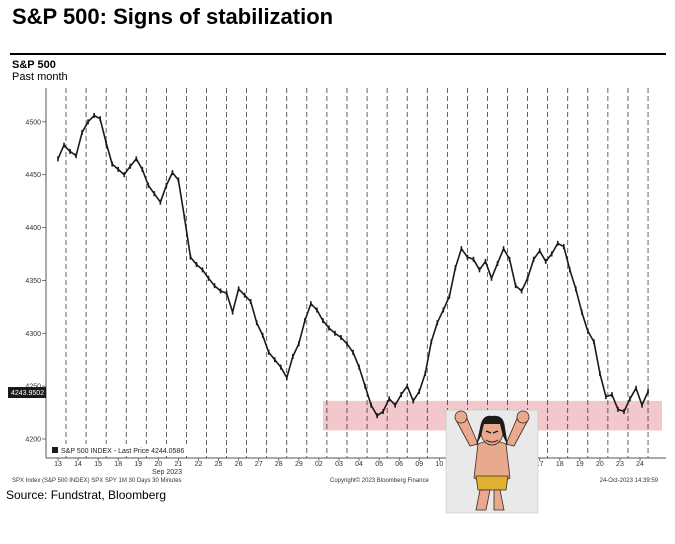  I want to click on headline: S&P 500: Signs of stabilization, so click(173, 16).